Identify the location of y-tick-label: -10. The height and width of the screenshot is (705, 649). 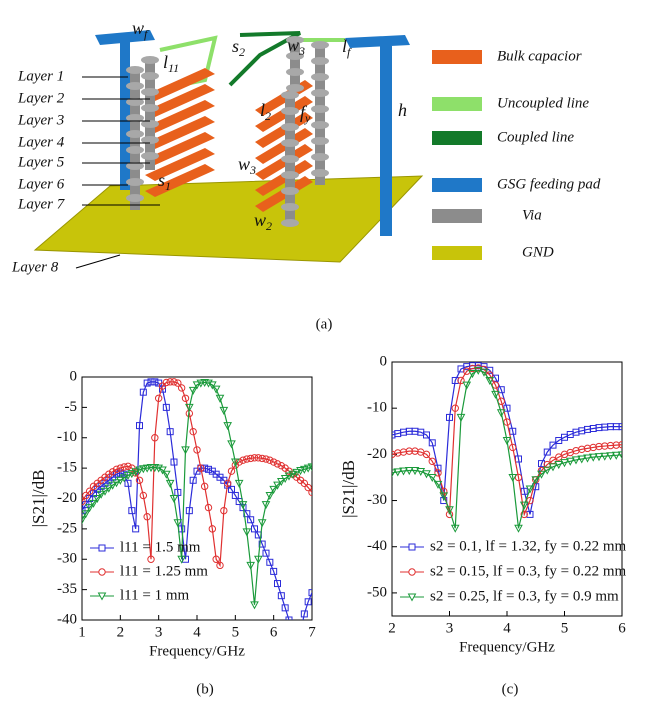
(67, 437).